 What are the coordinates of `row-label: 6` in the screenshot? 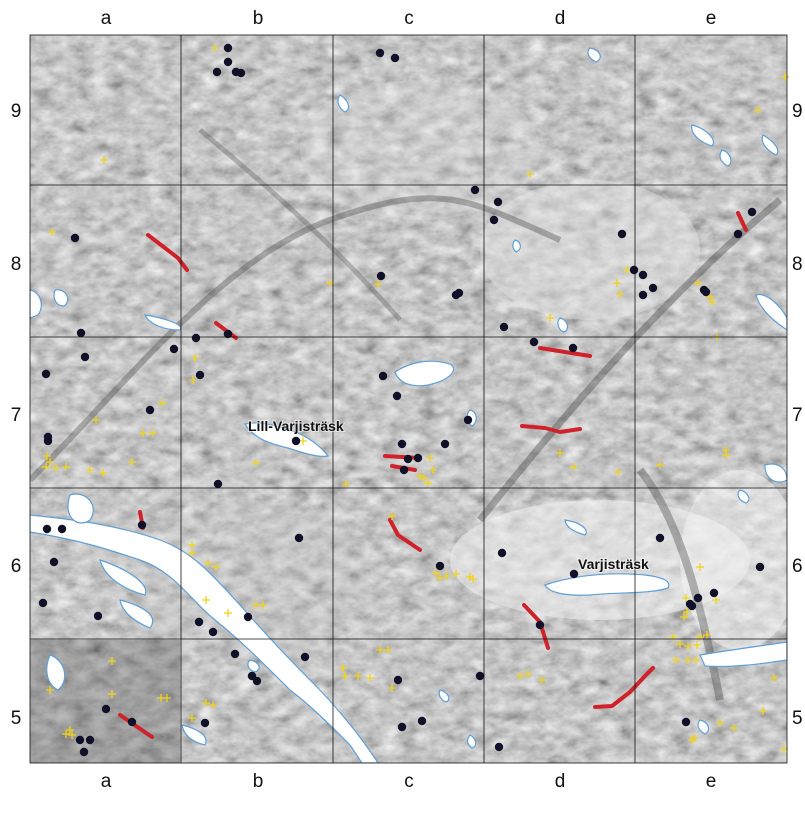 It's located at (797, 566).